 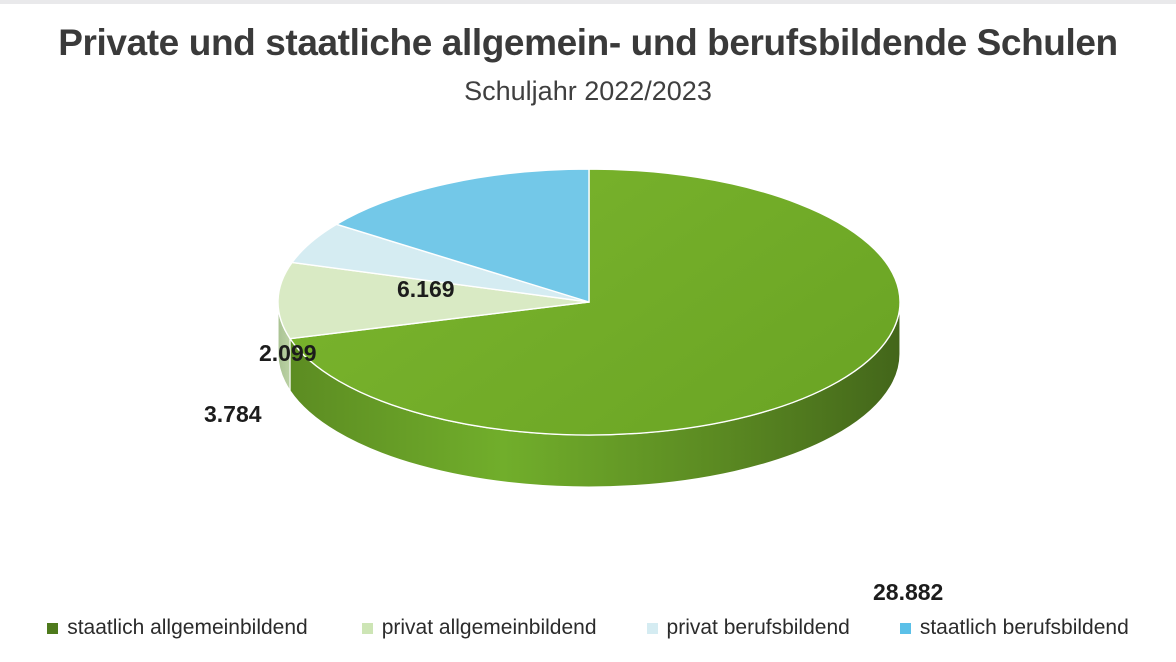 What do you see at coordinates (426, 289) in the screenshot?
I see `pie-data-label-staatlich-berufsbildend: 6.169` at bounding box center [426, 289].